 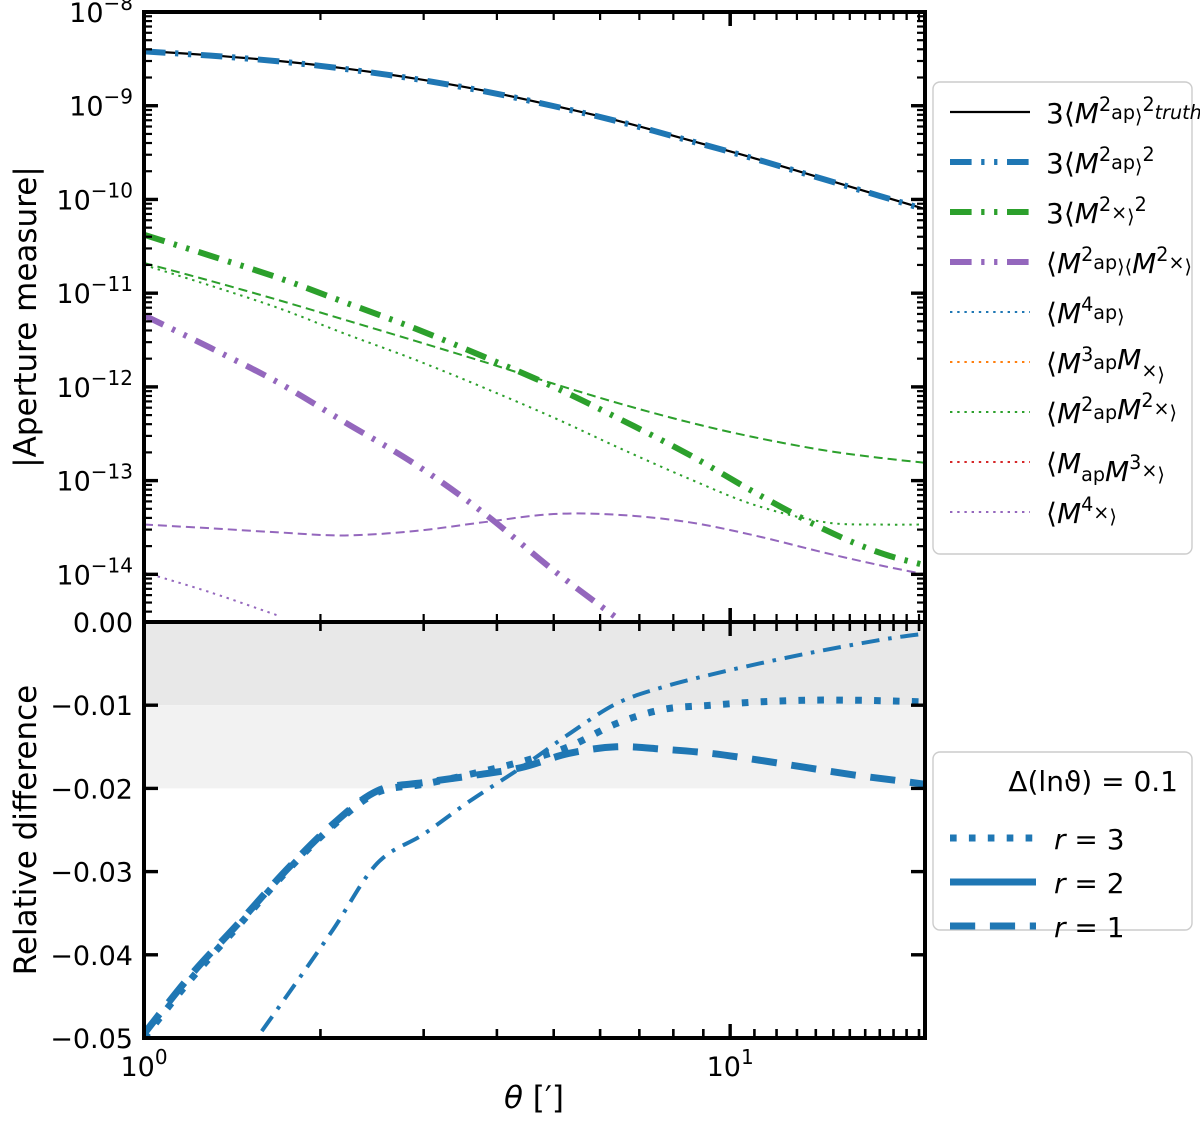 What do you see at coordinates (1081, 511) in the screenshot?
I see `legend-entry-label-8: ⟨M4×⟩` at bounding box center [1081, 511].